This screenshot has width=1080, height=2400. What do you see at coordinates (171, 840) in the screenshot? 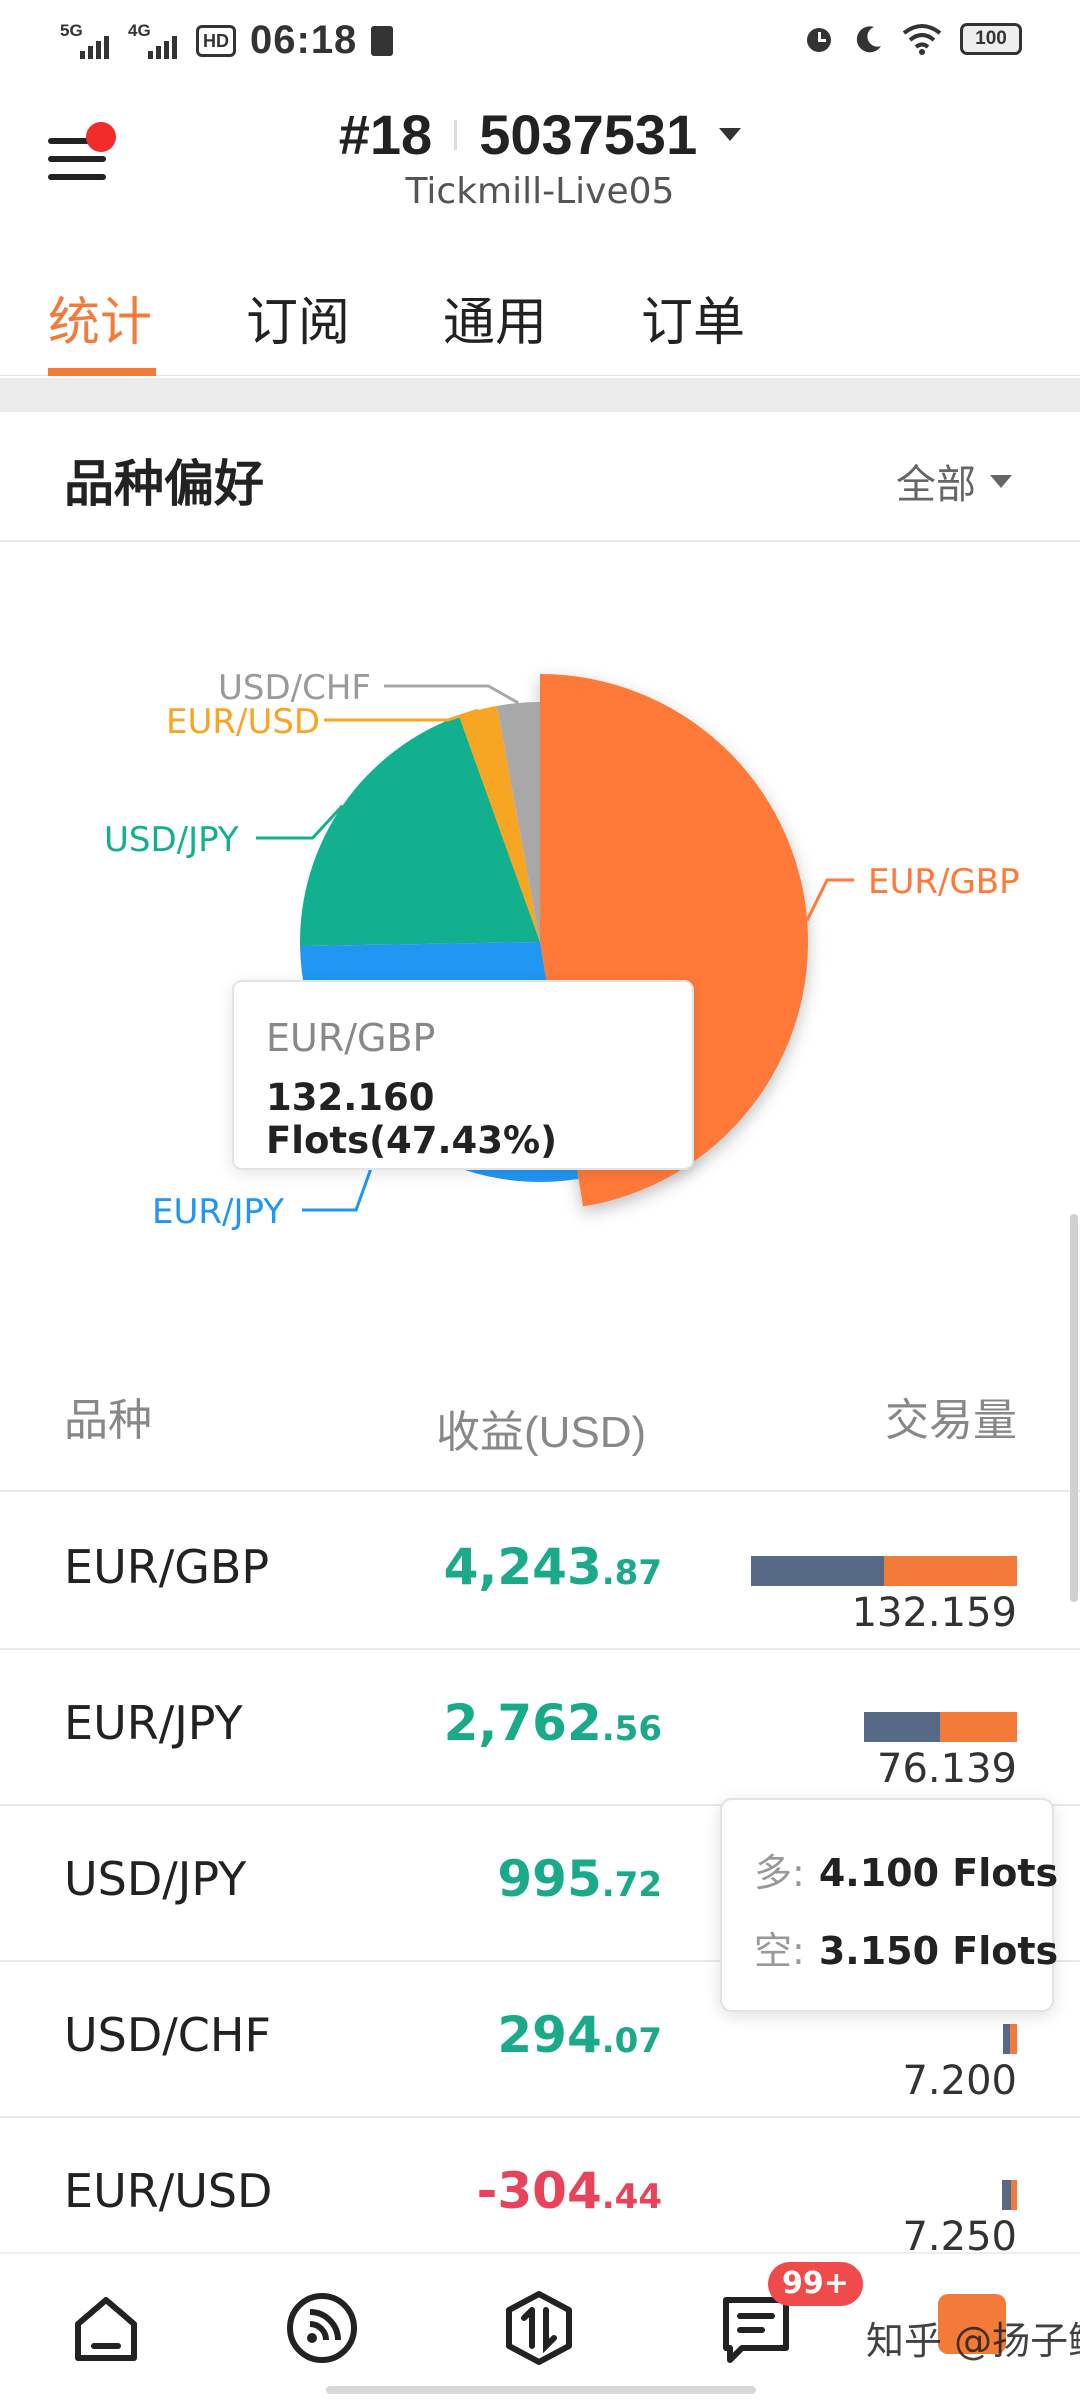
I see `pie-label-usd-jpy: USD/JPY` at bounding box center [171, 840].